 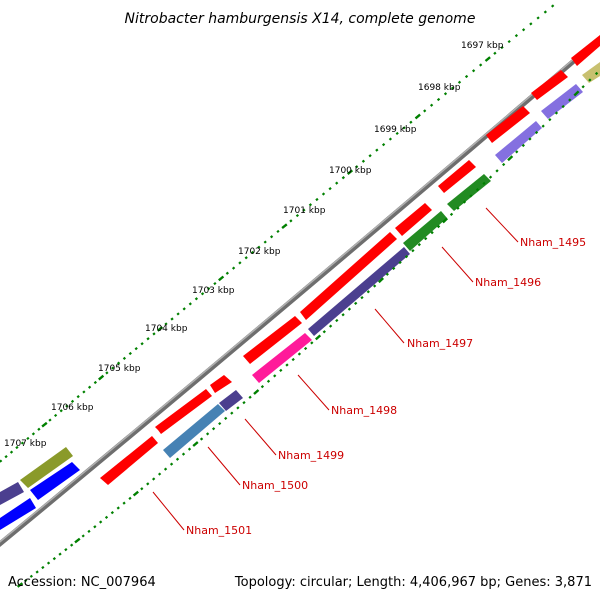 I want to click on gene-label-nham-1498: Nham_1498, so click(x=364, y=410).